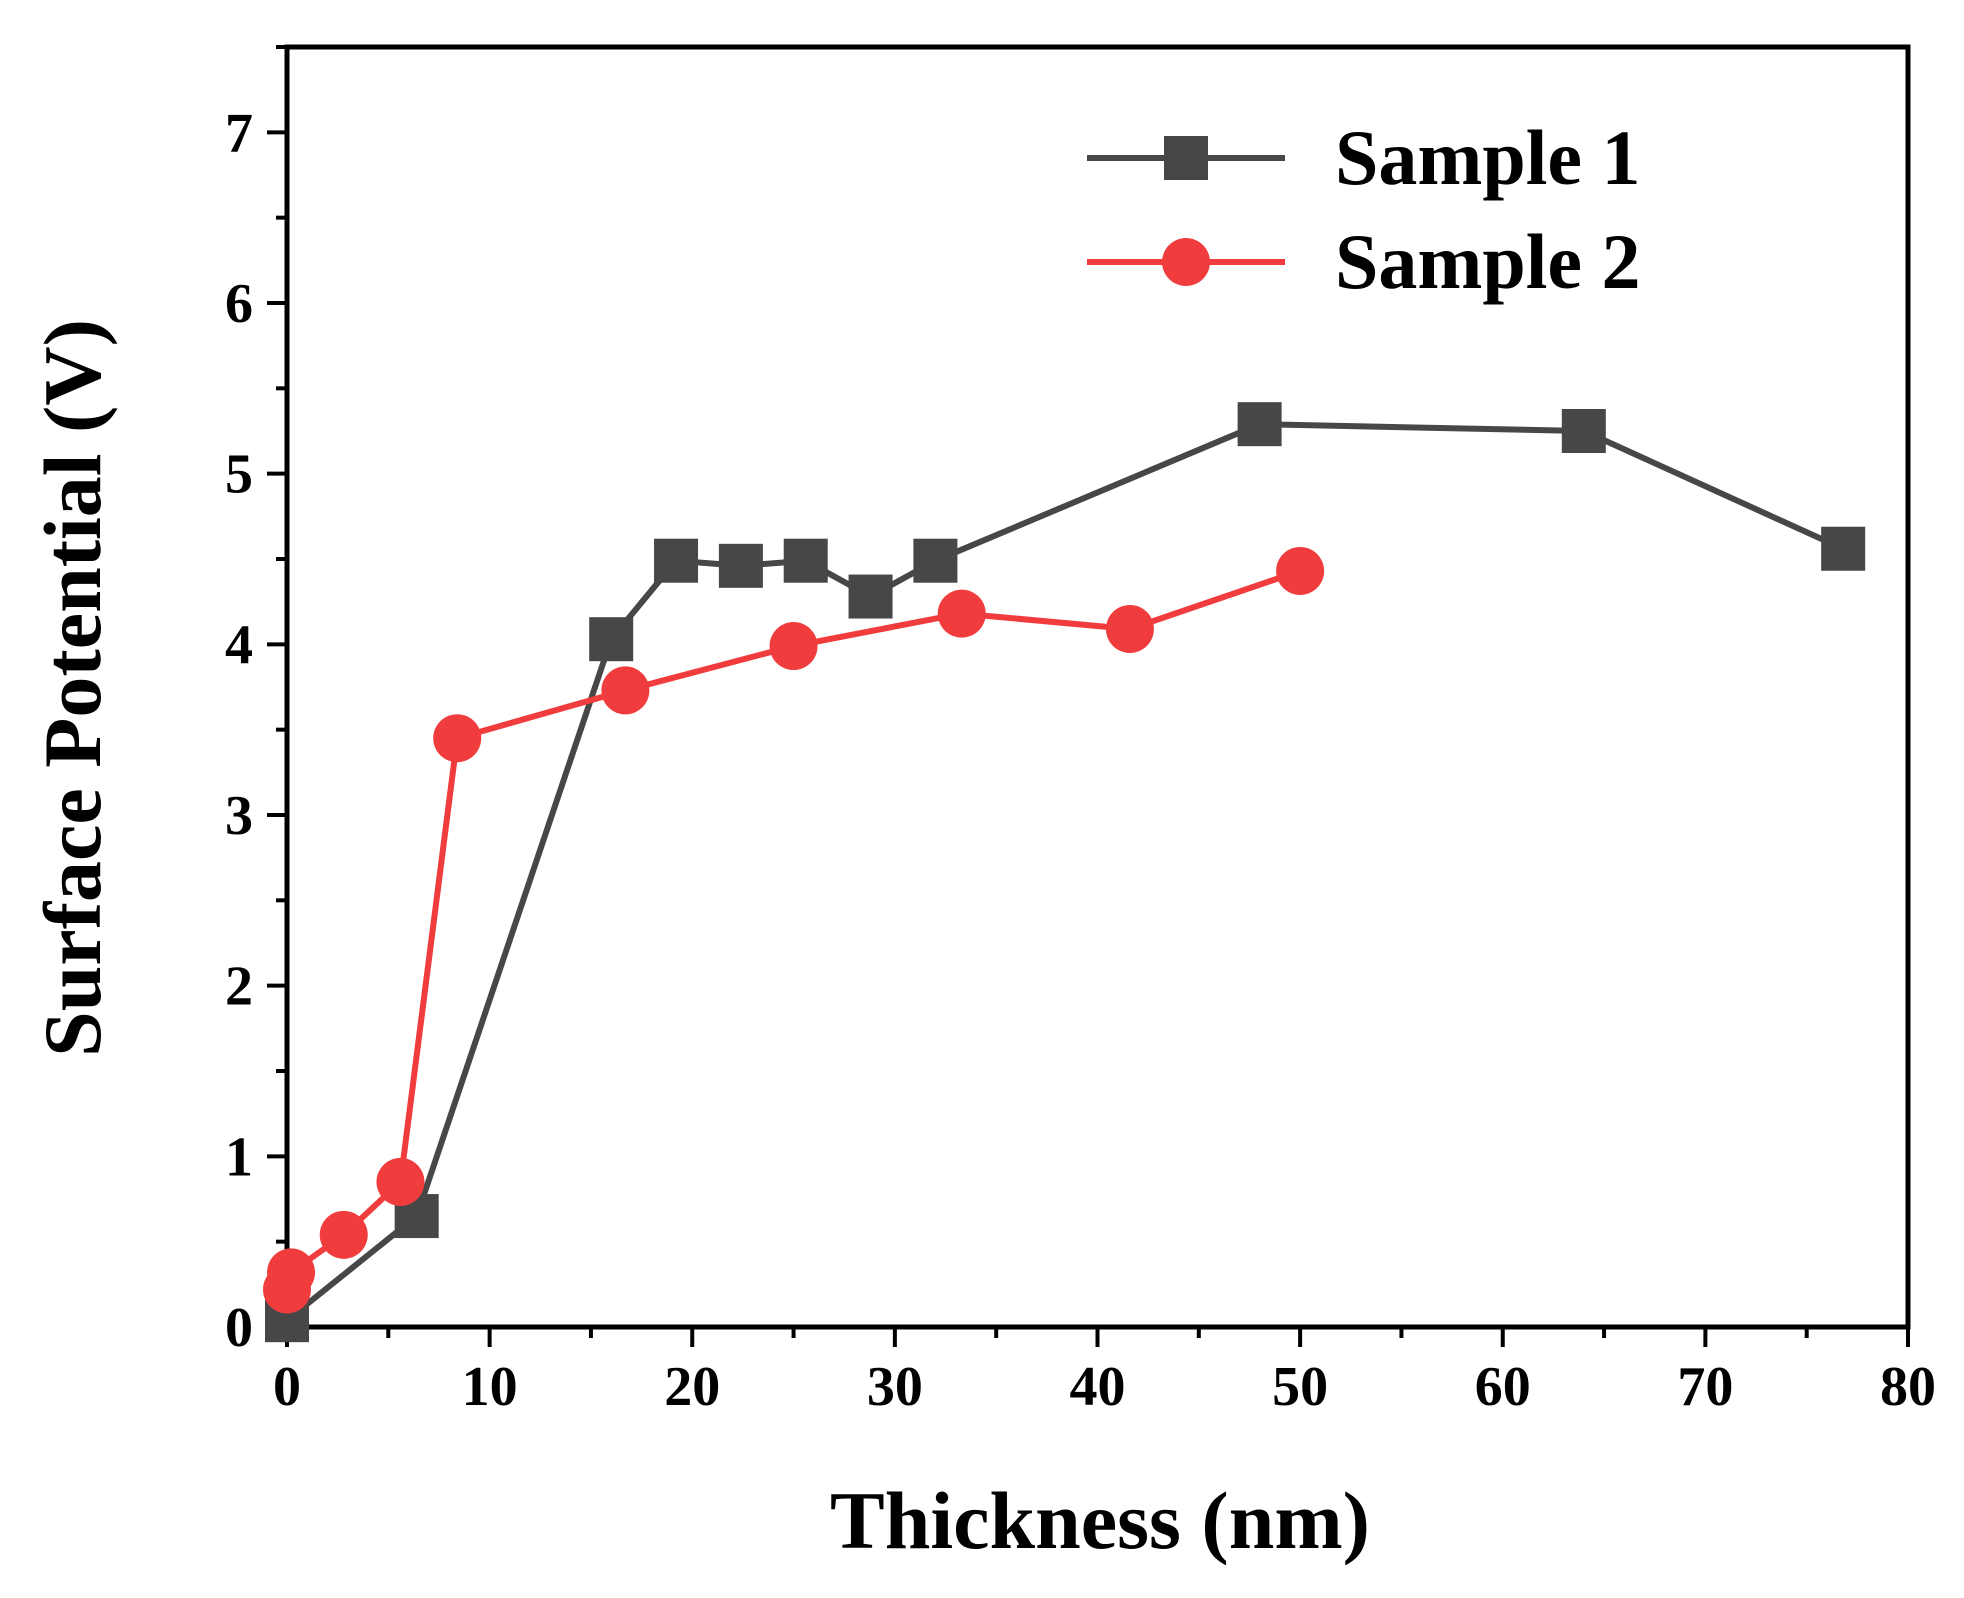  What do you see at coordinates (1503, 1387) in the screenshot?
I see `x-tick-label: 60` at bounding box center [1503, 1387].